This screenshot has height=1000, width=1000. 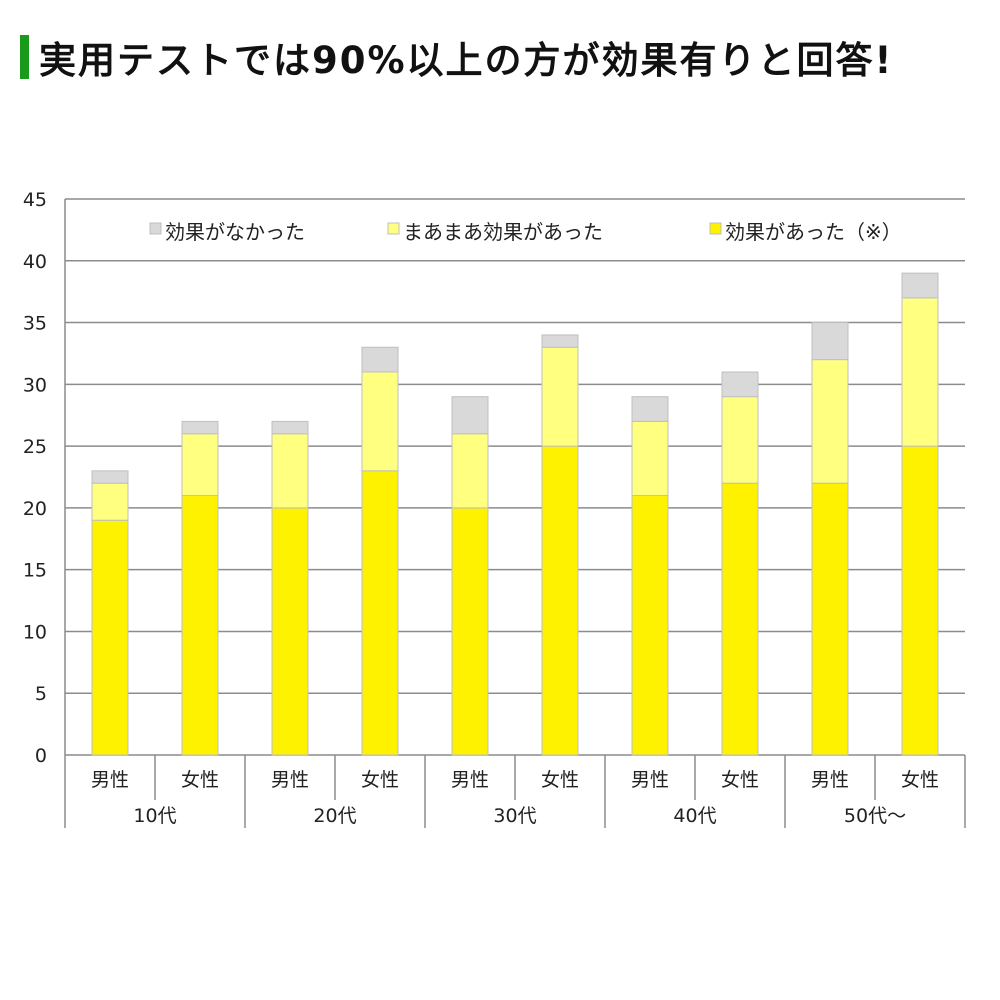 What do you see at coordinates (694, 816) in the screenshot?
I see `x-group-label: 40代` at bounding box center [694, 816].